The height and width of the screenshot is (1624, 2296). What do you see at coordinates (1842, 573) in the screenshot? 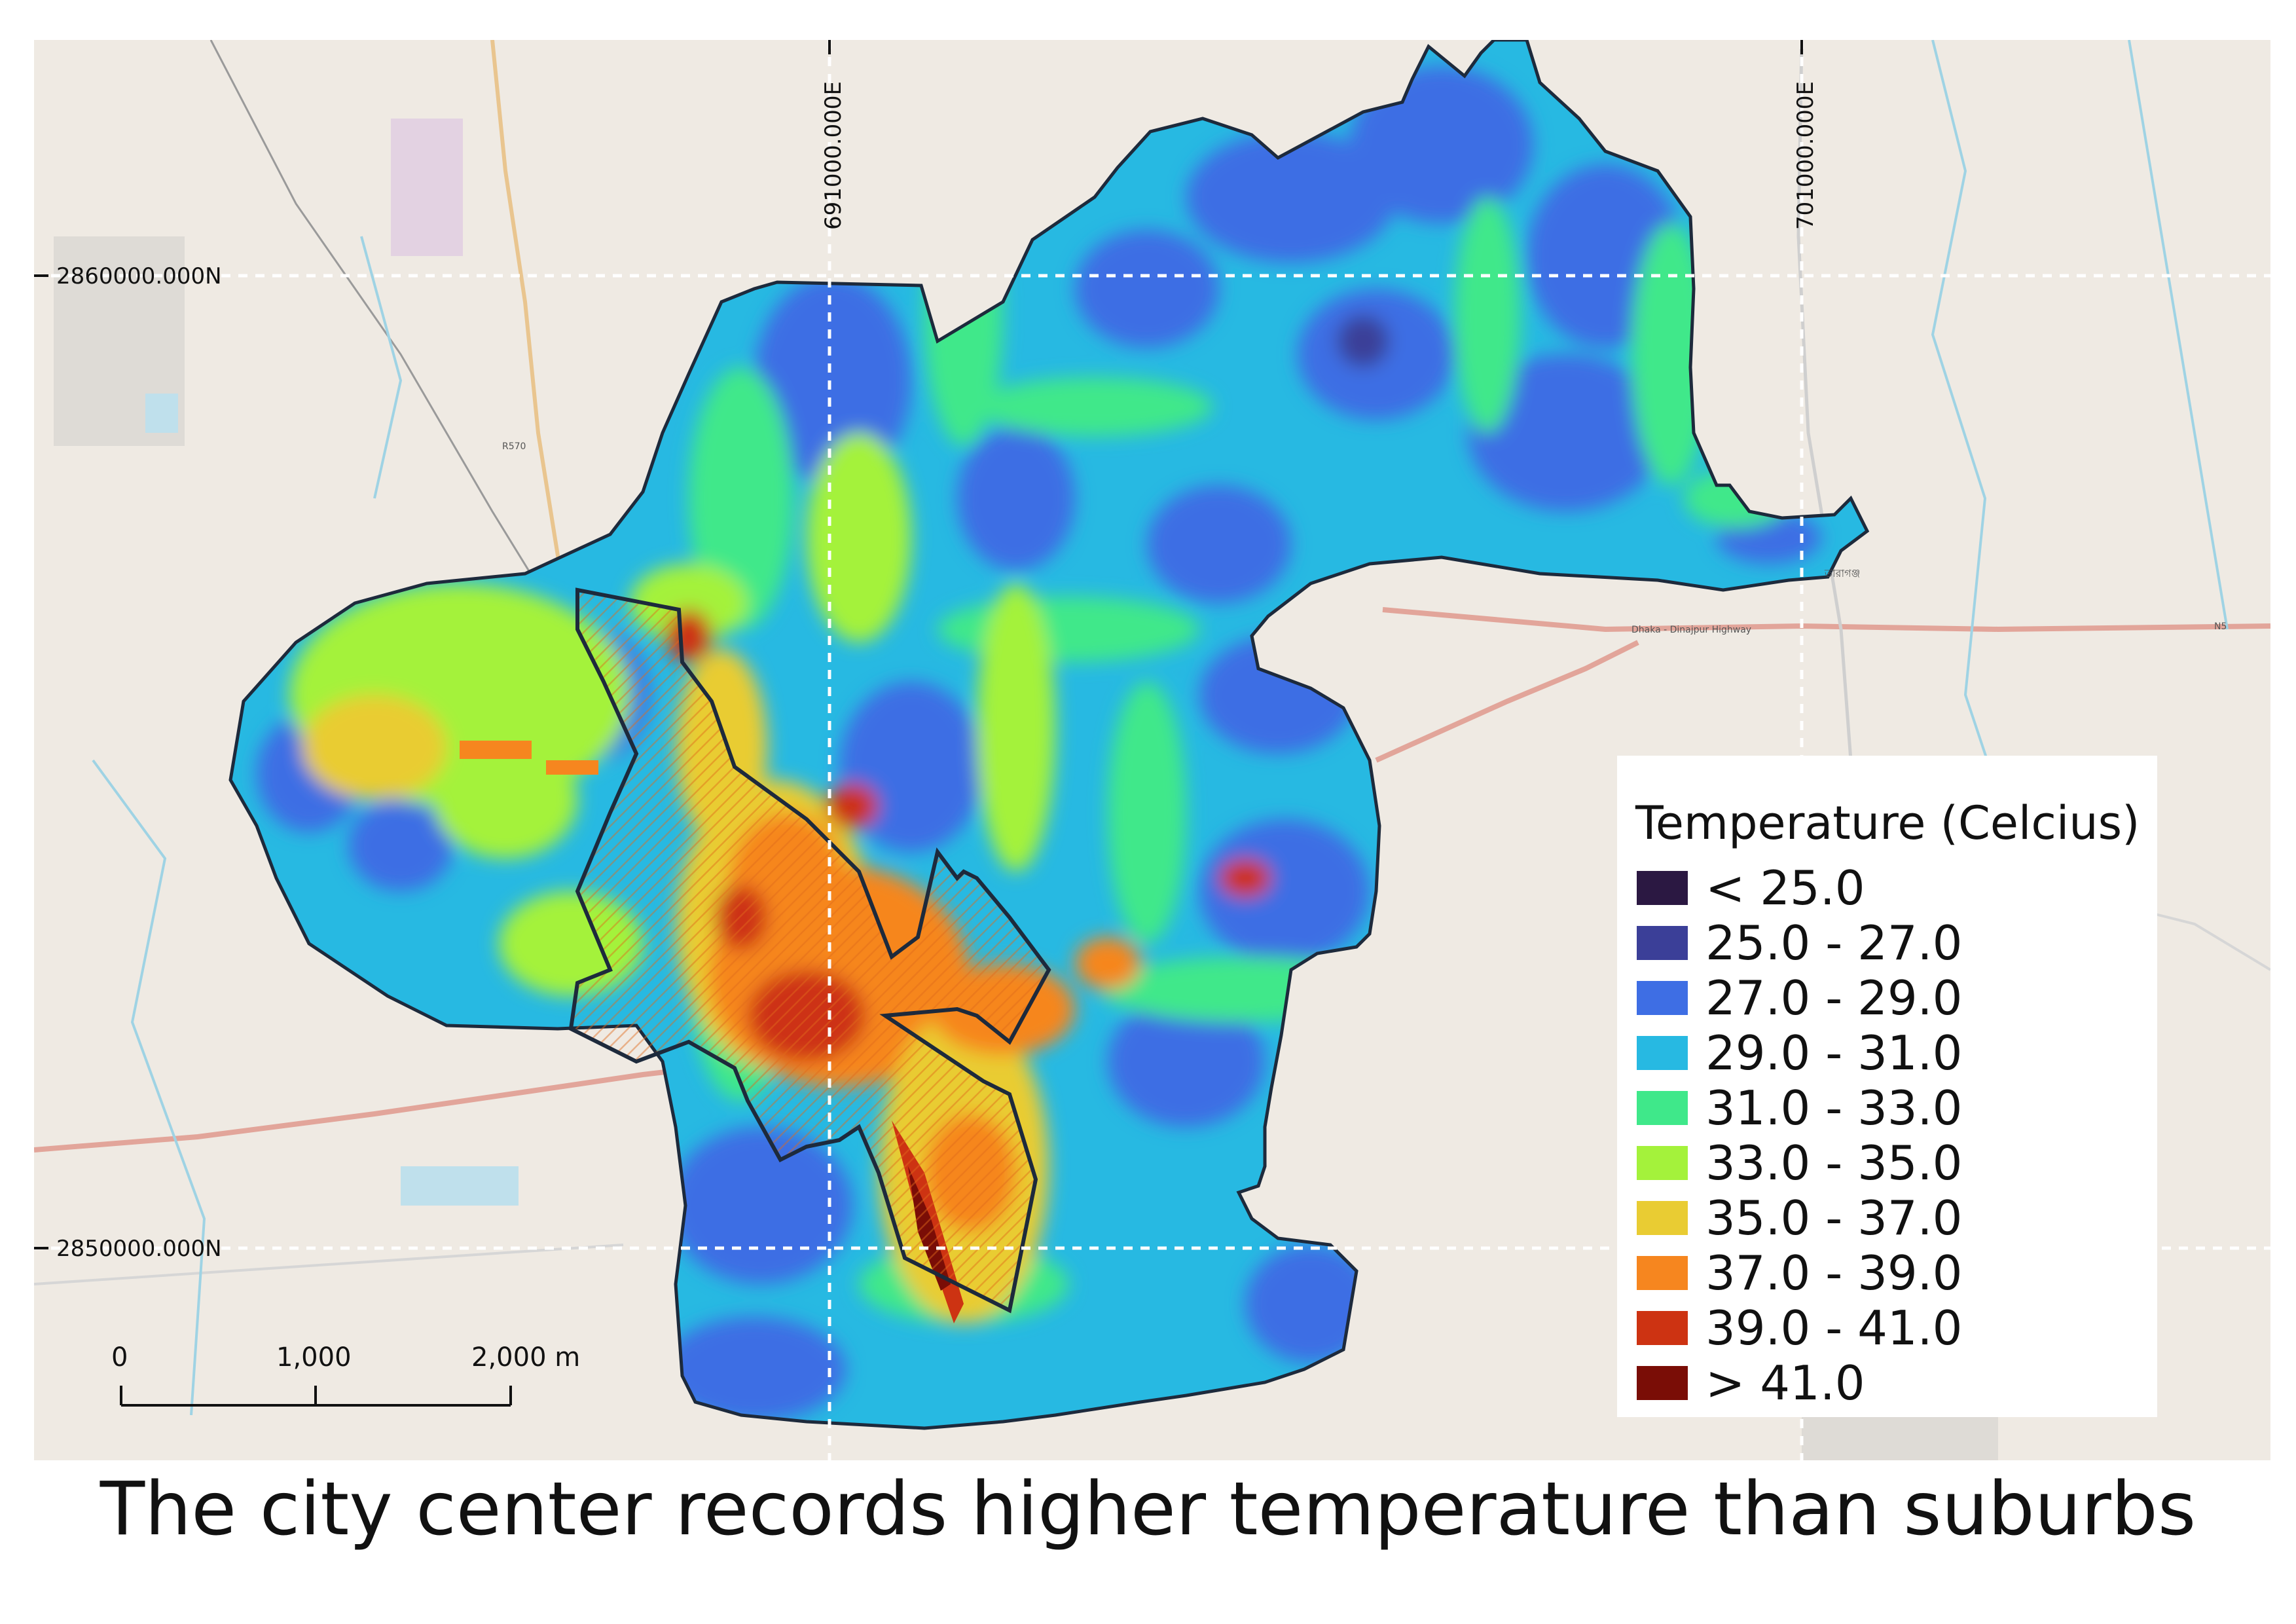
I see `town-label: তারাগঞ্জ` at bounding box center [1842, 573].